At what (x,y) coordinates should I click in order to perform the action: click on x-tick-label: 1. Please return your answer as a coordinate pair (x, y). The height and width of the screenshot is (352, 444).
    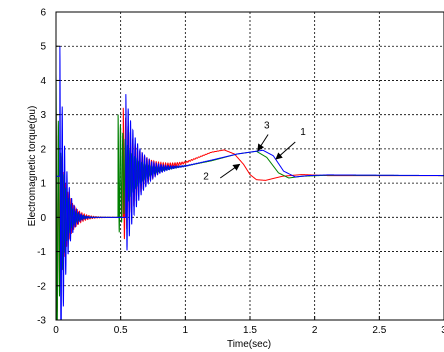
    Looking at the image, I should click on (186, 330).